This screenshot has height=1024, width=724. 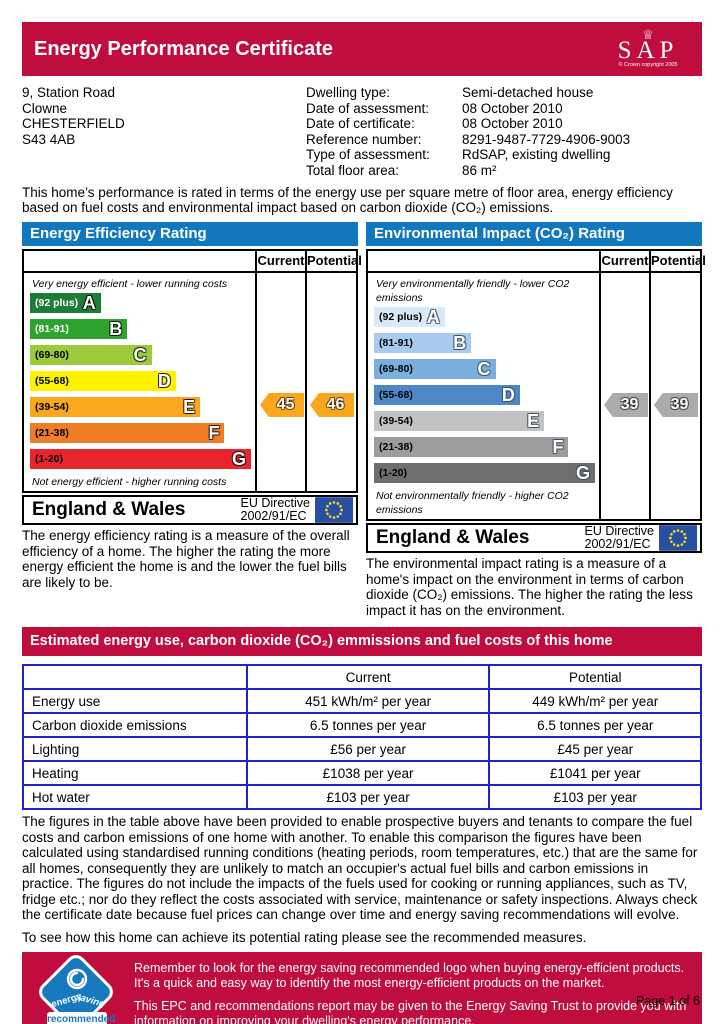 I want to click on current-value-cell: £1038 per year, so click(x=368, y=773).